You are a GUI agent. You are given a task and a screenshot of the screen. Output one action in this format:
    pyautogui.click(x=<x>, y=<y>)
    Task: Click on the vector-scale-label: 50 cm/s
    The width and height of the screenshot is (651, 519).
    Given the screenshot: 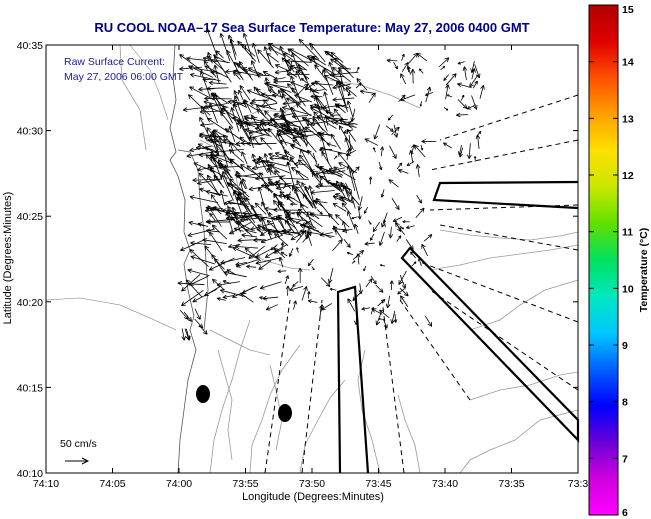 What is the action you would take?
    pyautogui.click(x=78, y=444)
    